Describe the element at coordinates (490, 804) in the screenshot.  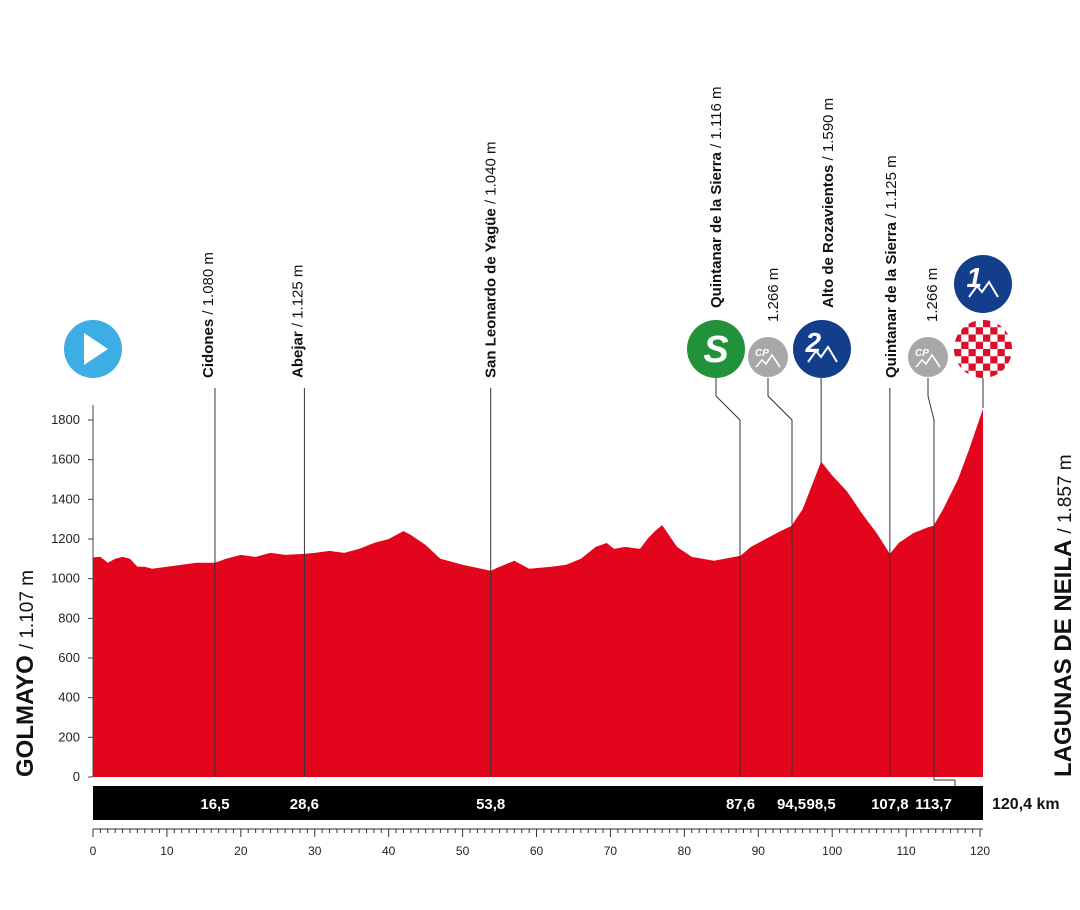
I see `km-bar-label: 53,8` at that location.